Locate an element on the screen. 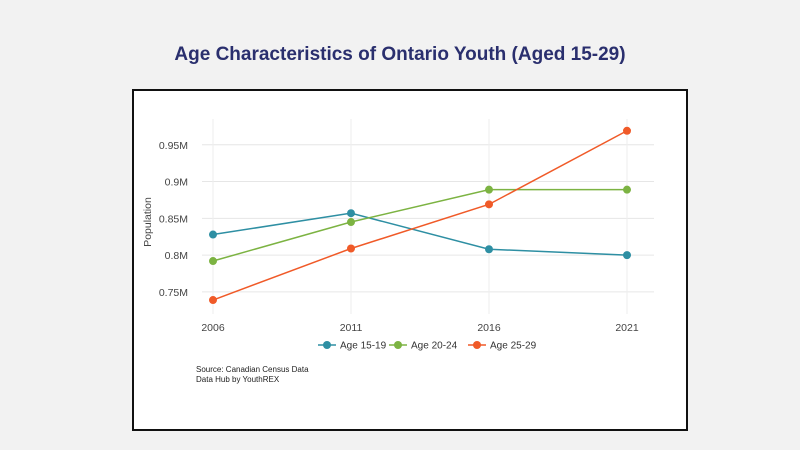 Image resolution: width=800 pixels, height=450 pixels. y-tick-label: 0.85M is located at coordinates (173, 219).